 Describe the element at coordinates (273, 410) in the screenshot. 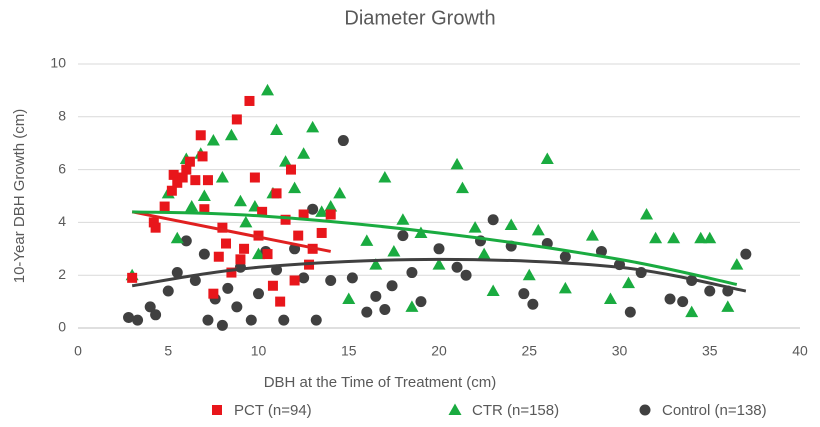

I see `legend-label: PCT (n=94)` at that location.